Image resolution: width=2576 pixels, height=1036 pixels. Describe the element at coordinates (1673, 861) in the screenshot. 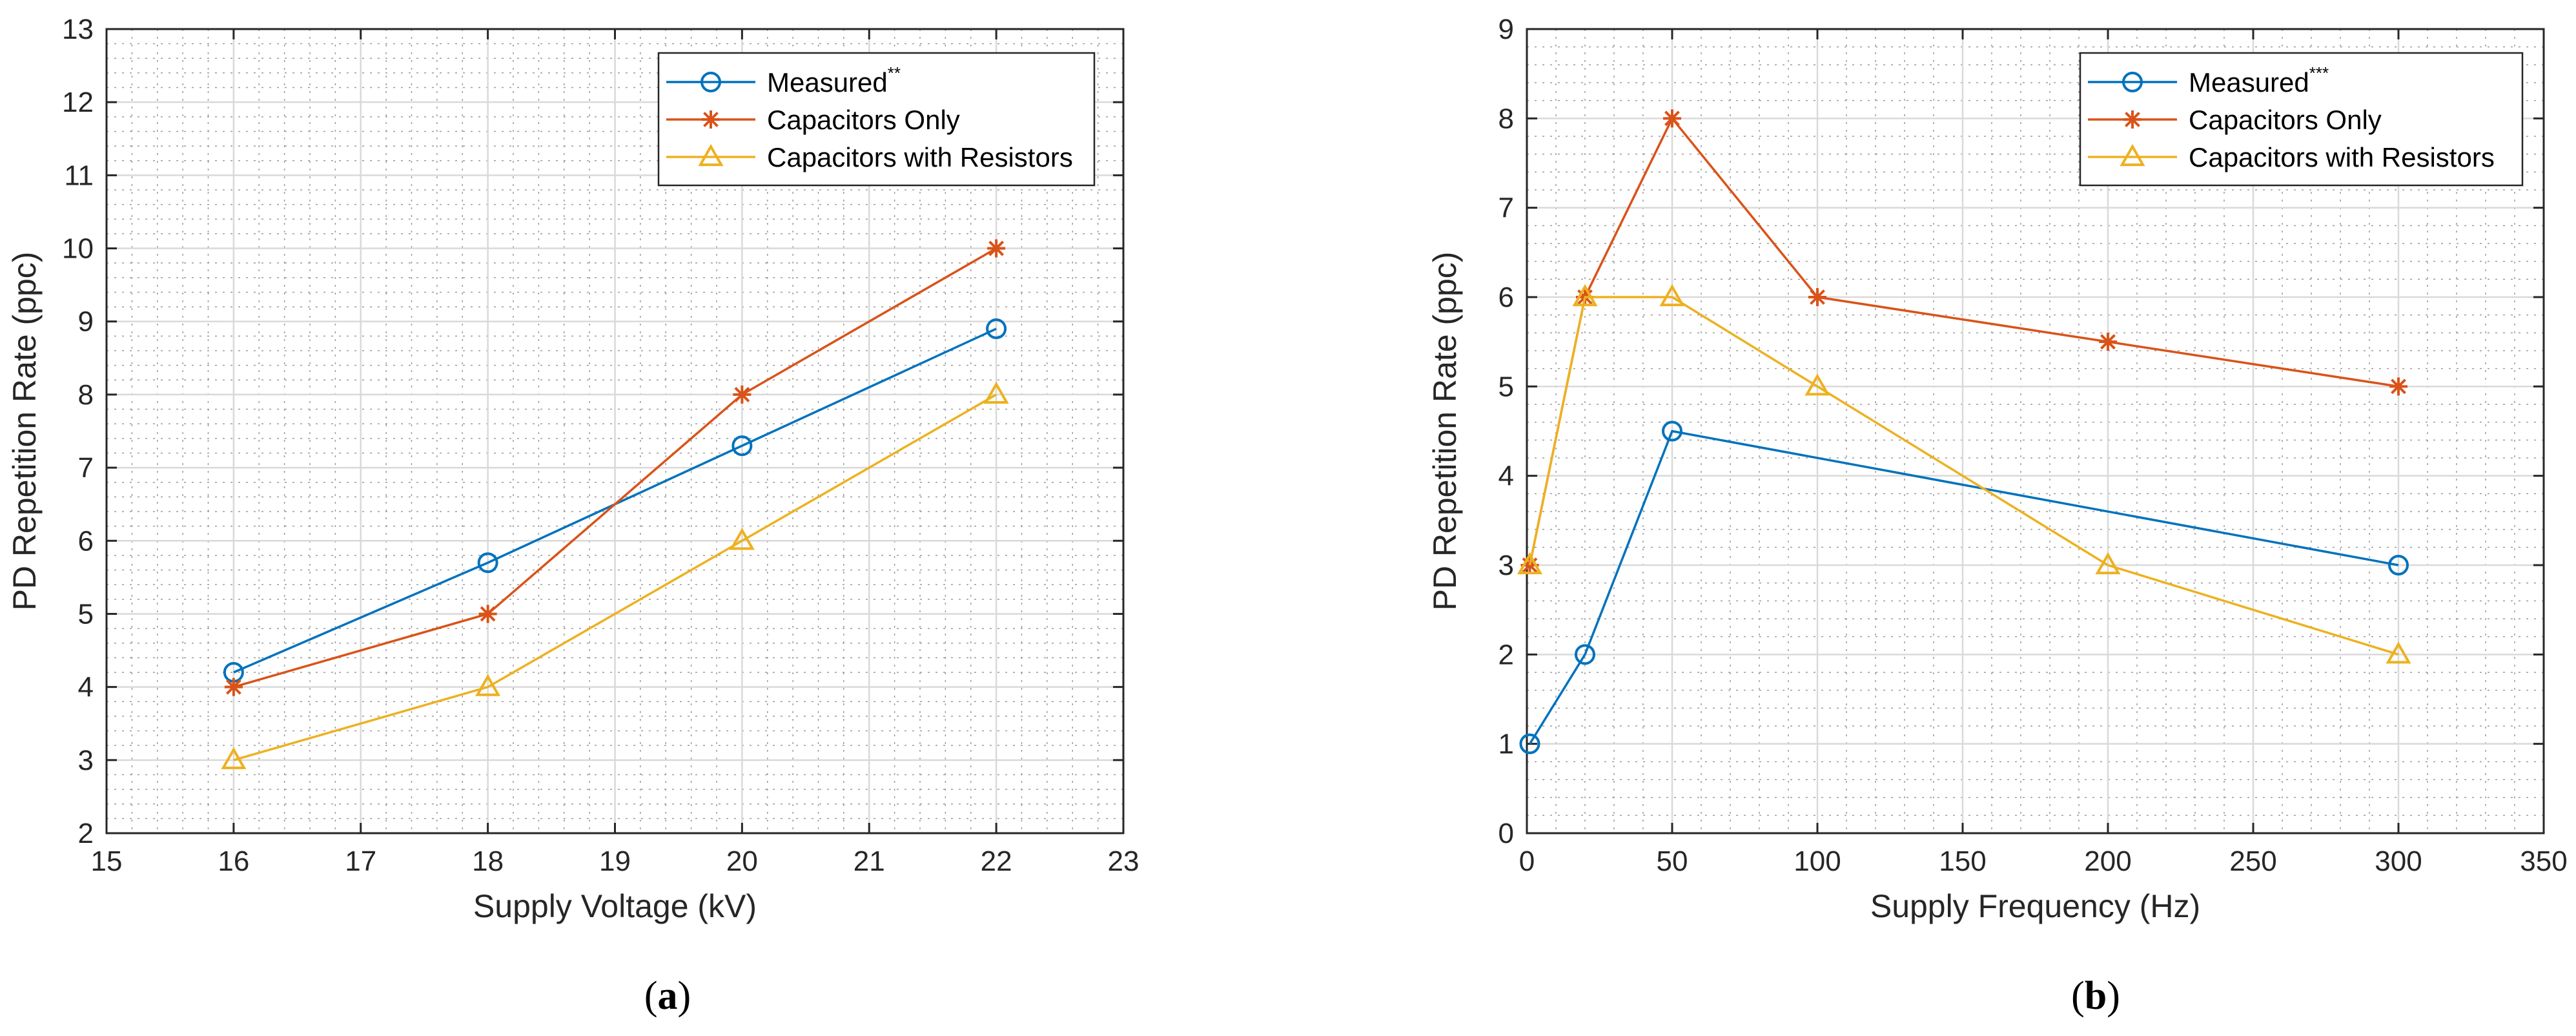

I see `x-tick-label: 50` at that location.